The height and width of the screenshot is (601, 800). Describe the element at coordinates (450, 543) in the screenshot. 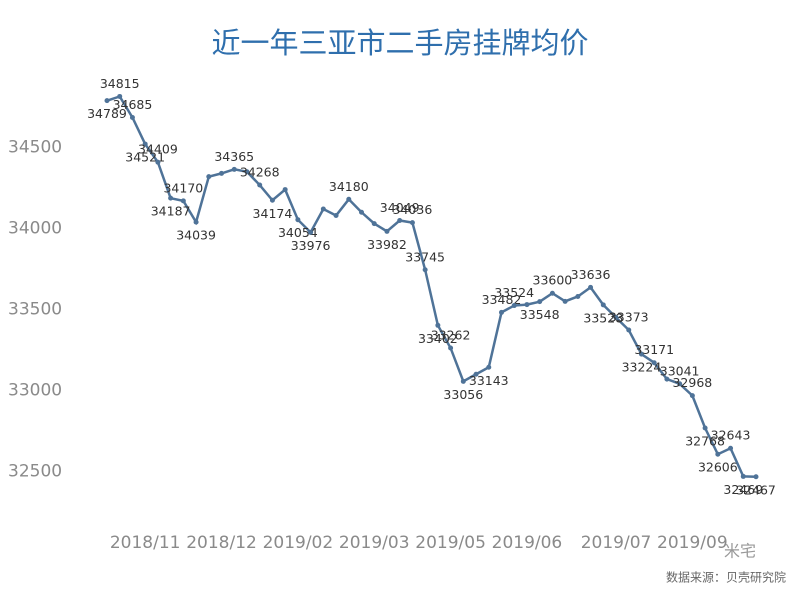

I see `x-tick-label: 2019/05` at that location.